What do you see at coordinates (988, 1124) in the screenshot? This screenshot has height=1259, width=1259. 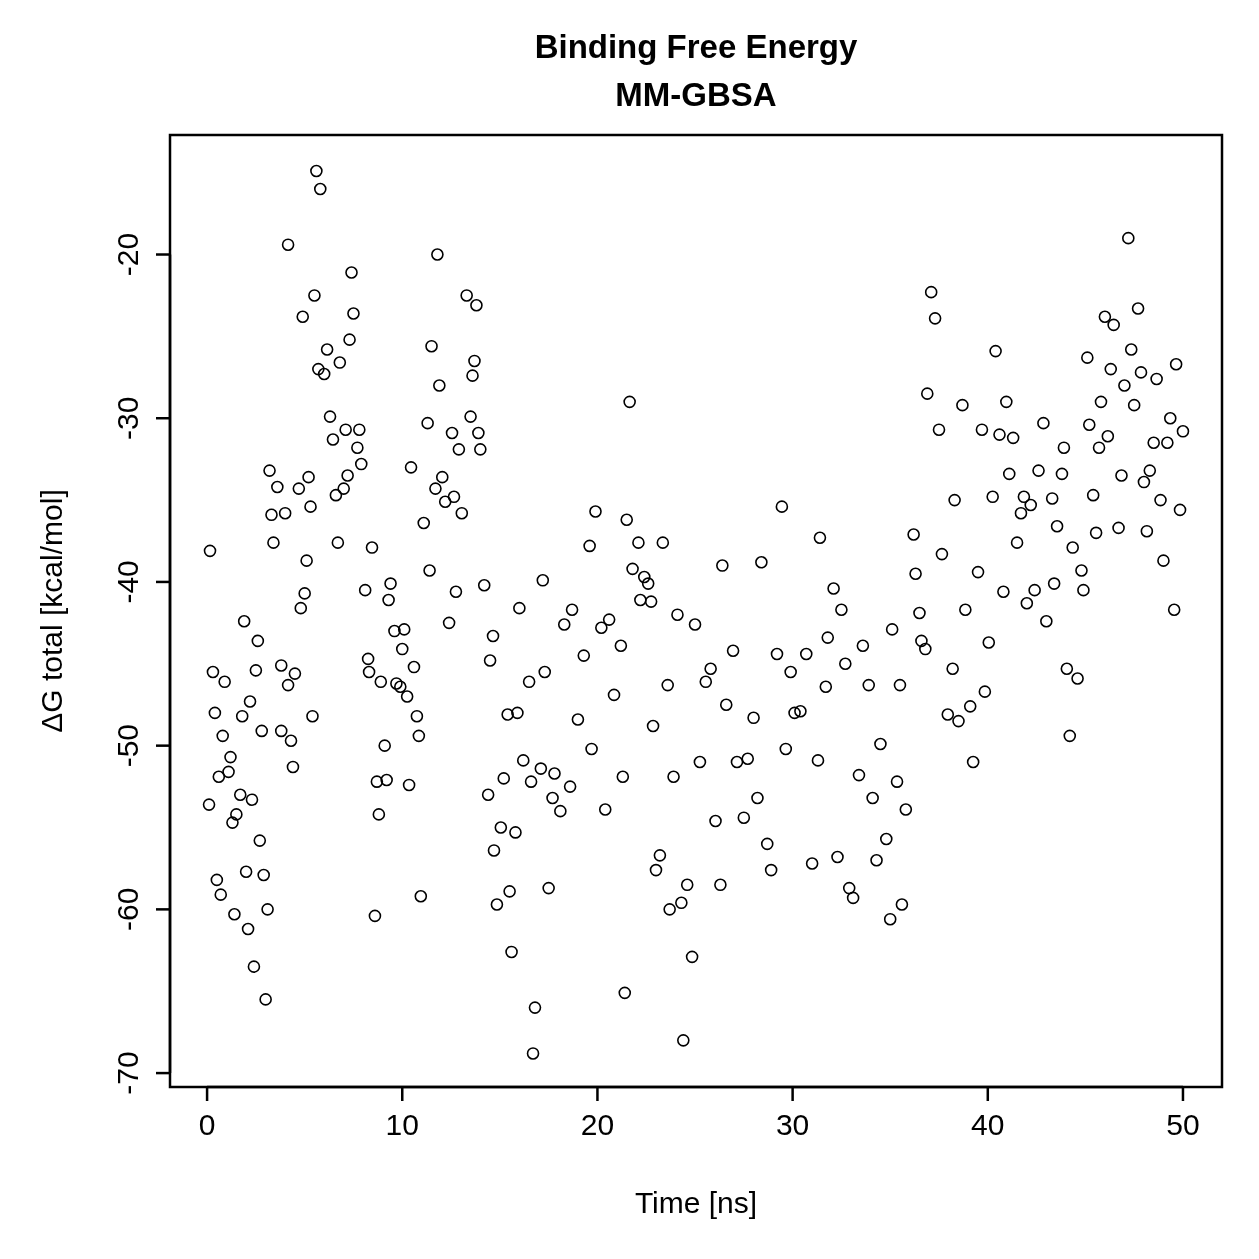 I see `x-tick-label: 40` at bounding box center [988, 1124].